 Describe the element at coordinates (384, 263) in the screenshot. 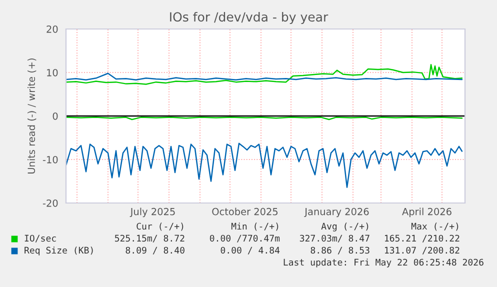

I see `text: Last update: Fri May 22 06:25:48 2026` at that location.